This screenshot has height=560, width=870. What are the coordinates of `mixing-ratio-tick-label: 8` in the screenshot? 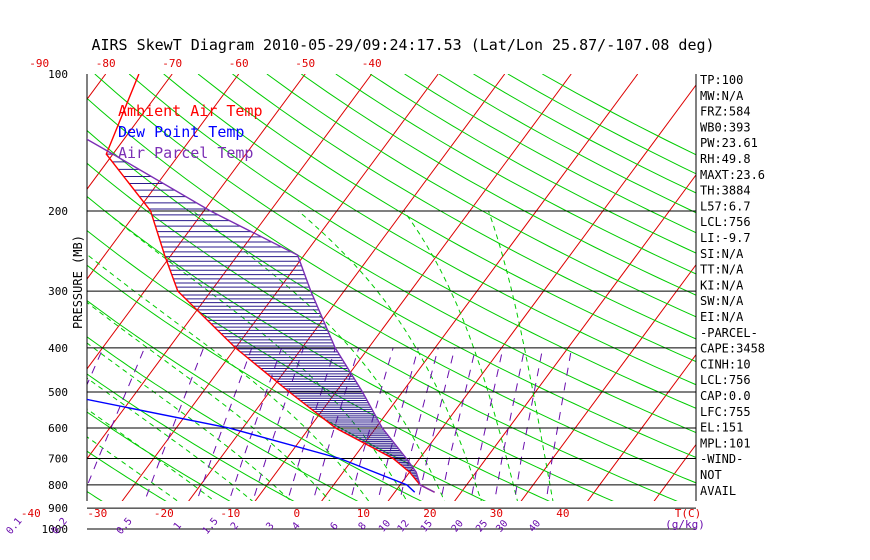 It's located at (363, 527).